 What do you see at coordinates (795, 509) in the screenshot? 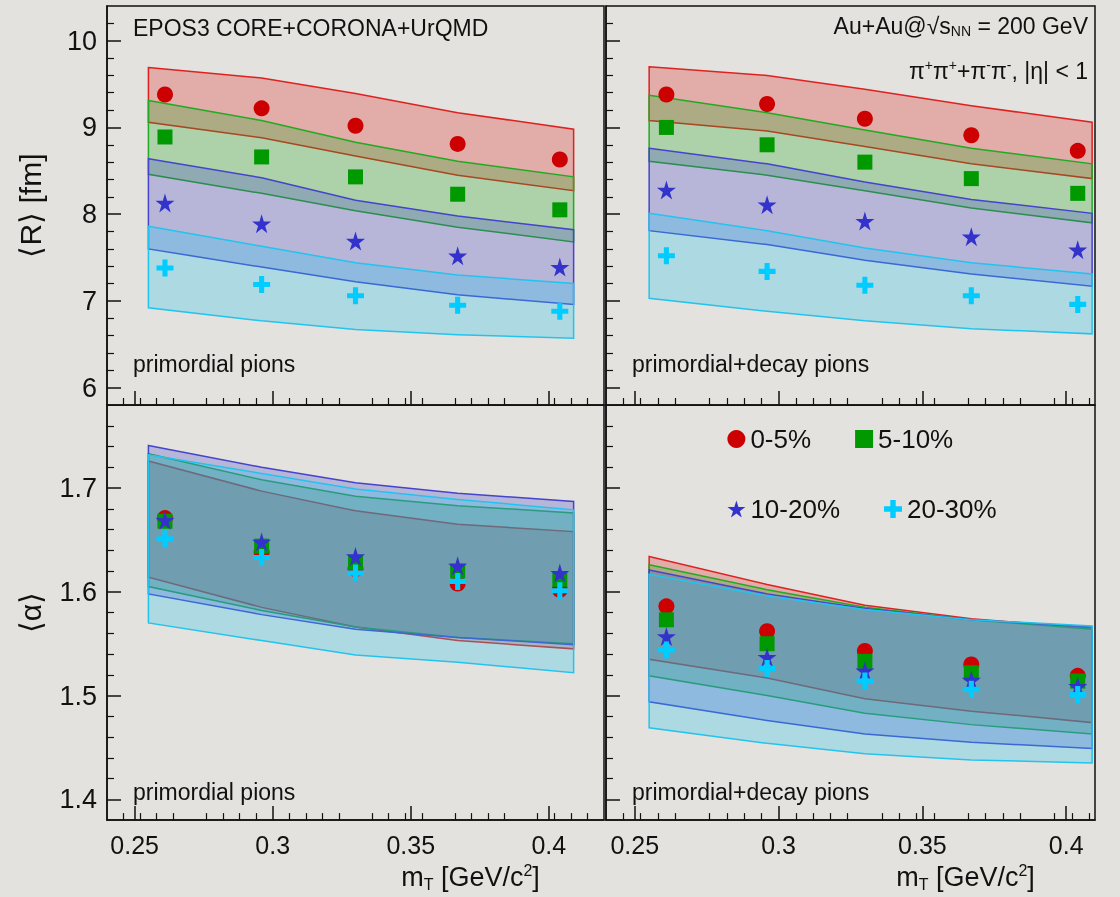
I see `legend-label: 10-20%` at bounding box center [795, 509].